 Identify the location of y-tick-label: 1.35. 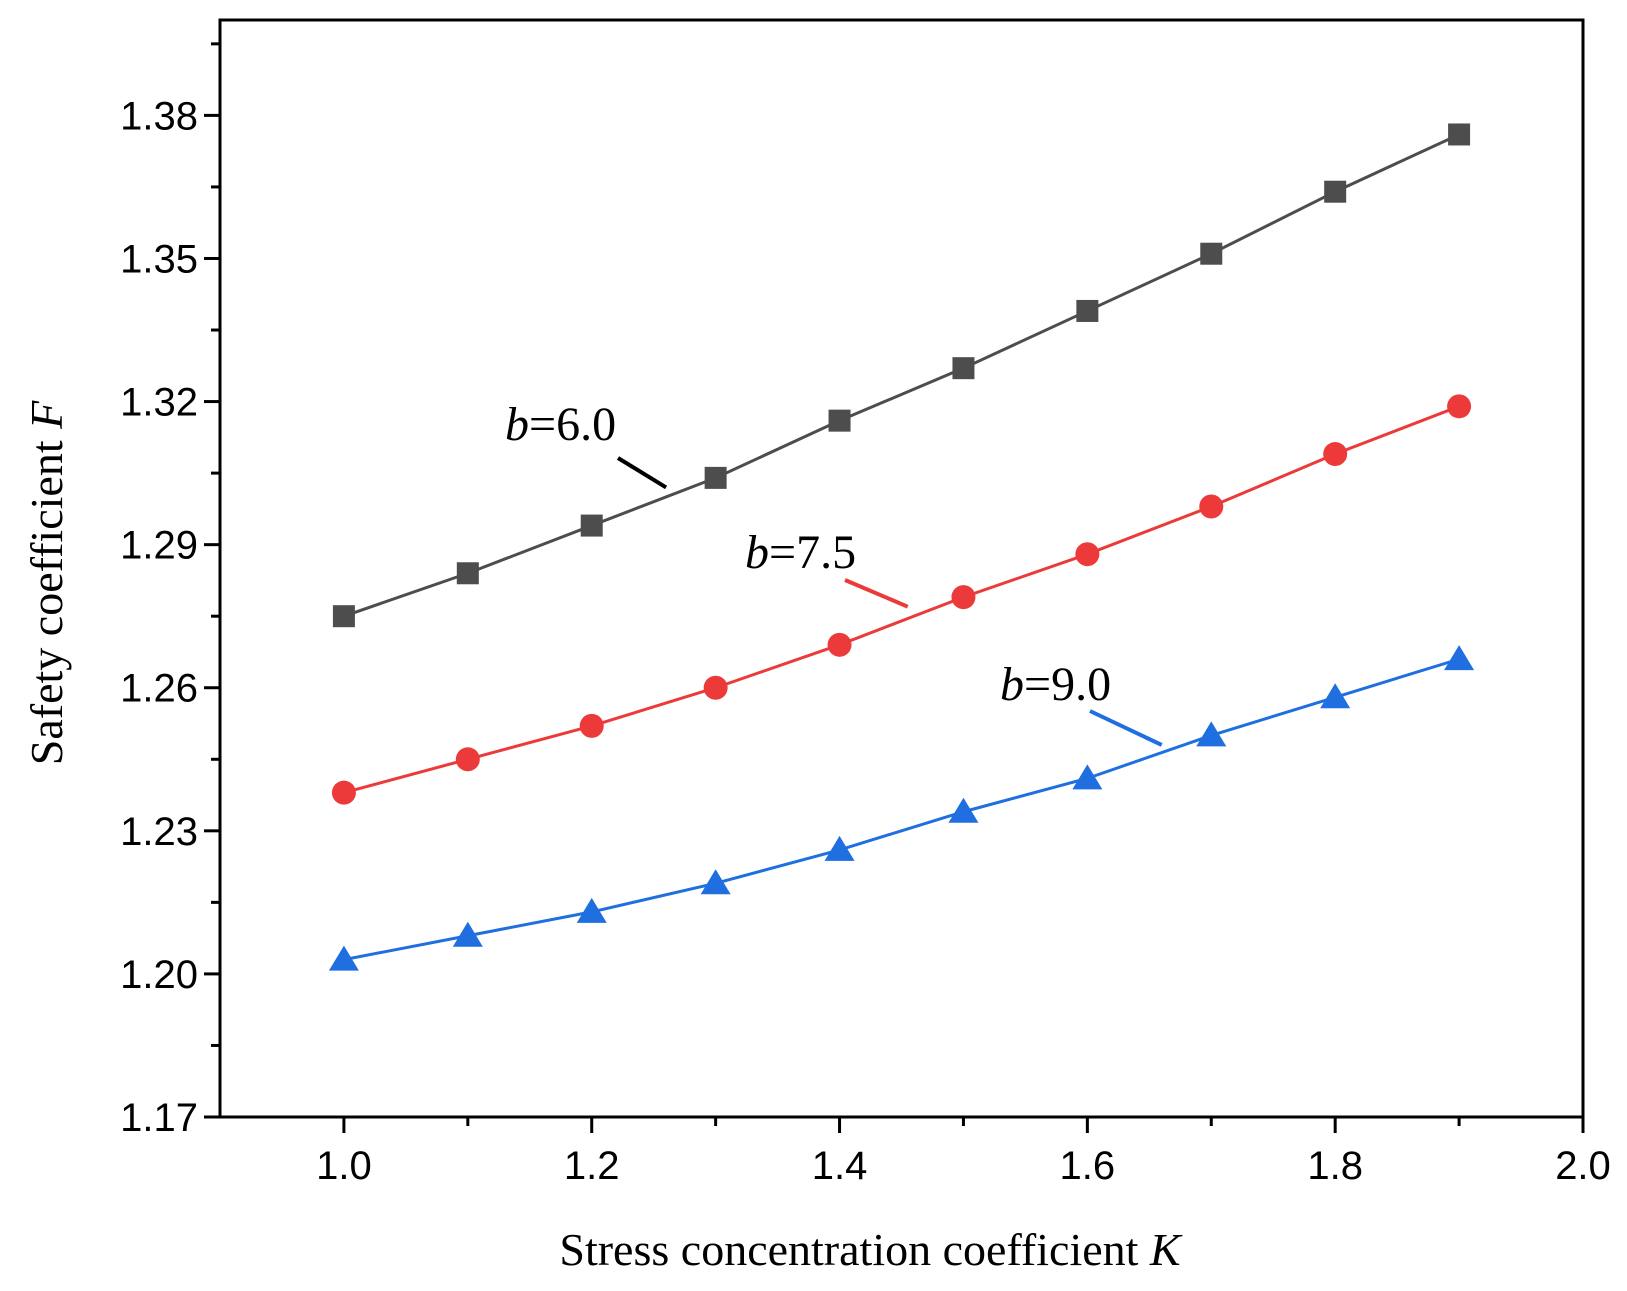
(159, 259).